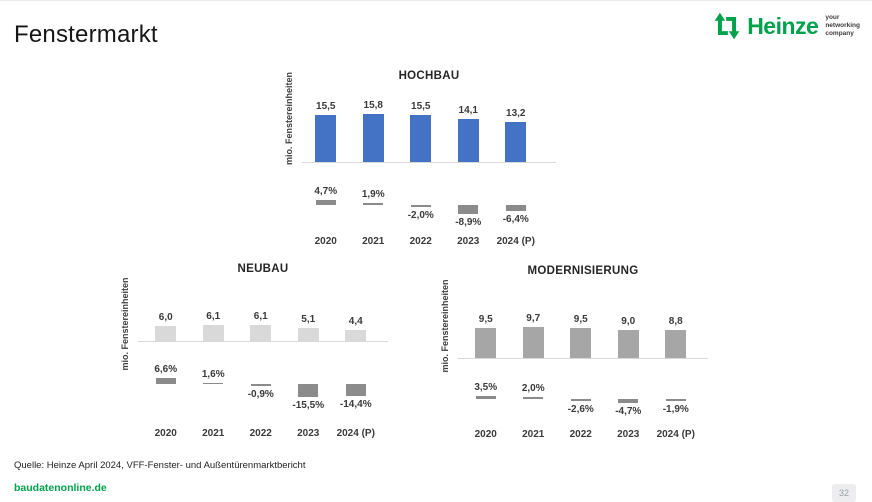  Describe the element at coordinates (844, 493) in the screenshot. I see `page-number: 32` at that location.